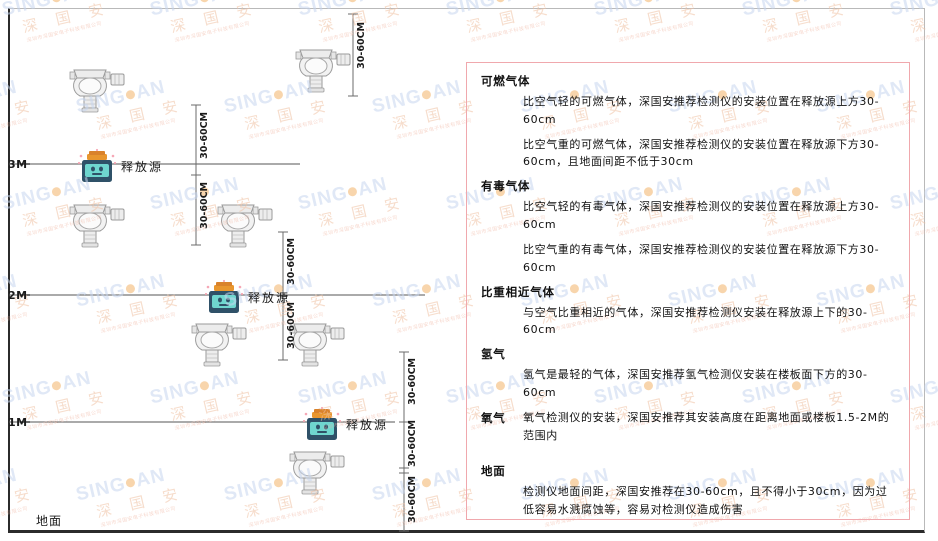 This screenshot has height=541, width=938. What do you see at coordinates (269, 298) in the screenshot?
I see `release-source-label-2m: 释放源` at bounding box center [269, 298].